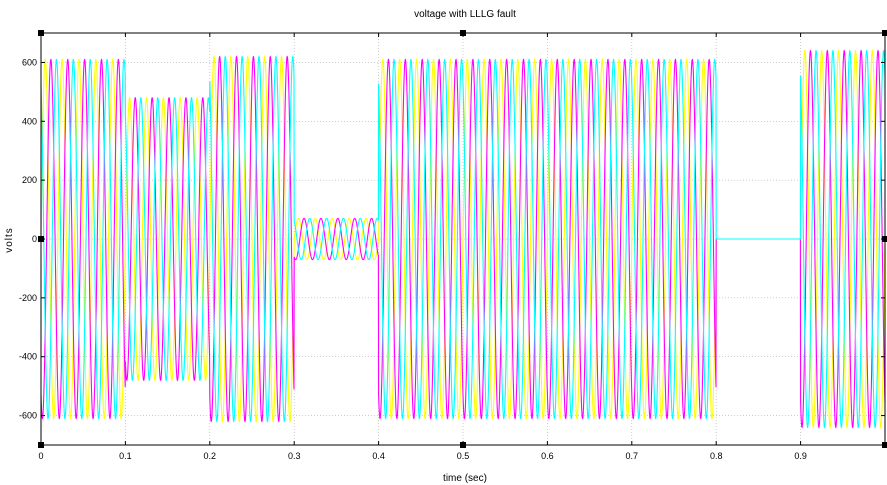  Describe the element at coordinates (632, 456) in the screenshot. I see `x-tick-label: 0.7` at that location.